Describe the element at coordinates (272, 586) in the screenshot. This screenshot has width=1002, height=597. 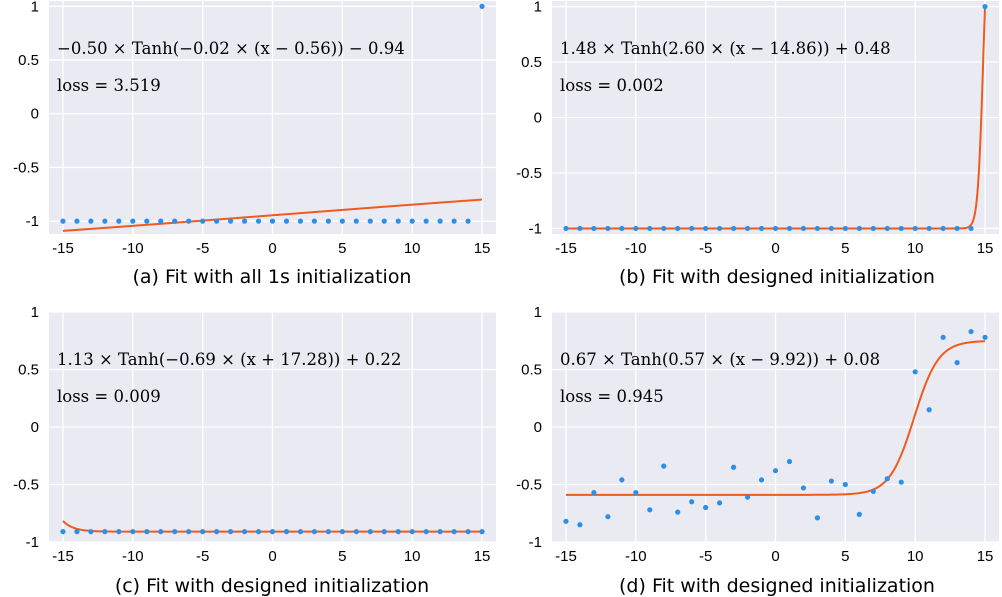
I see `panel-caption: (c) Fit with designed initialization` at that location.